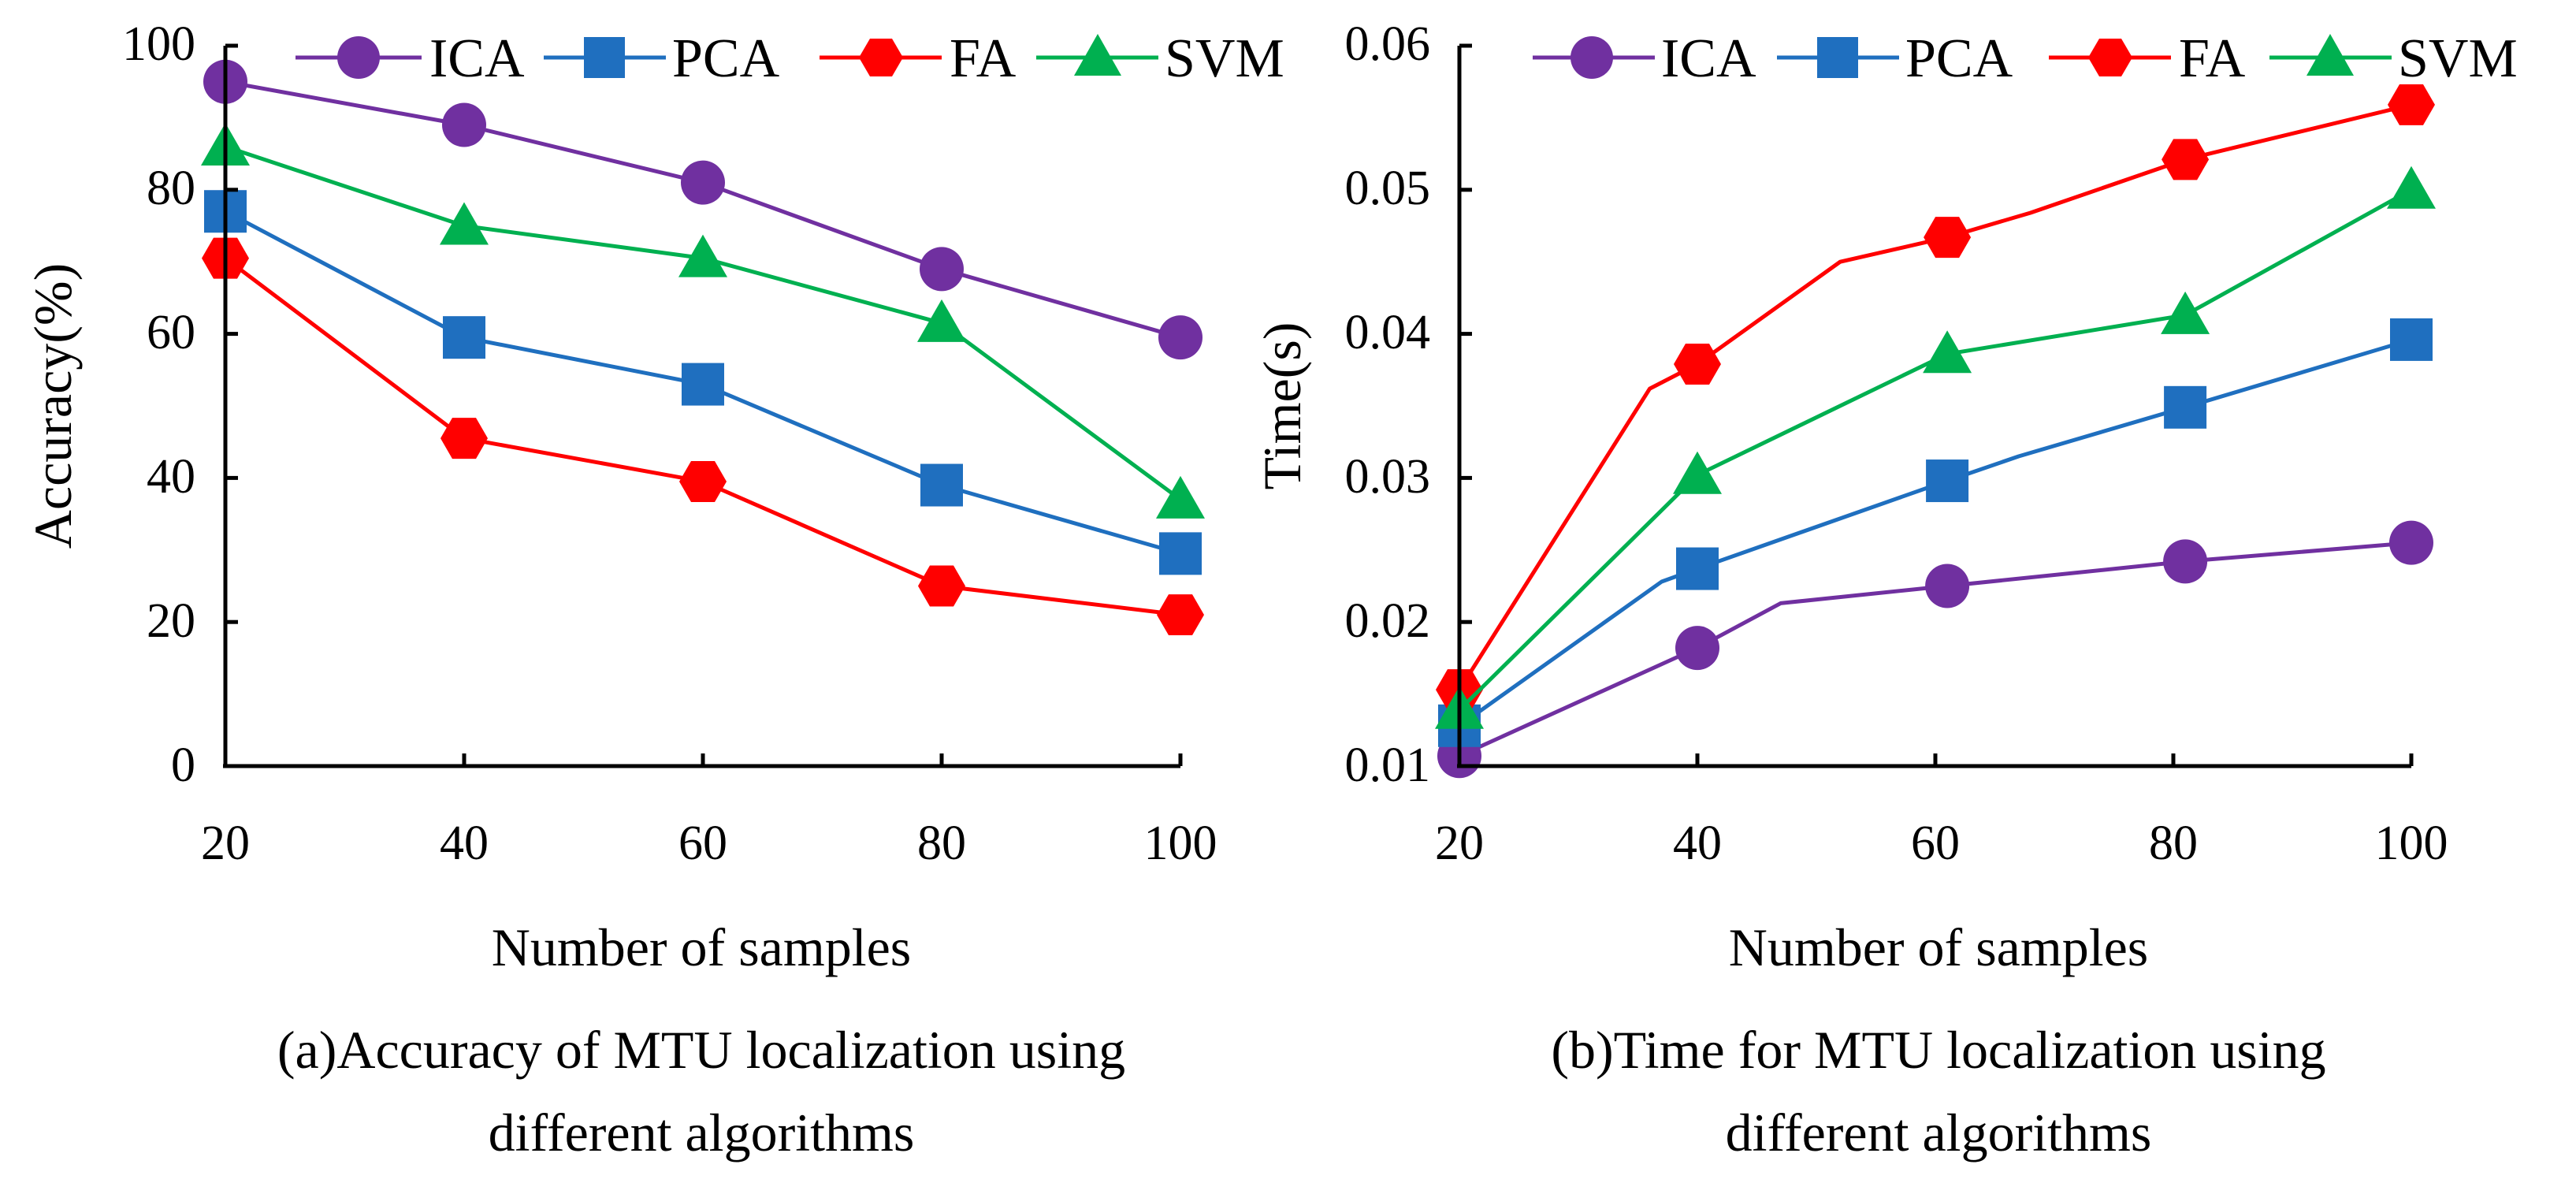 This screenshot has height=1183, width=2576. What do you see at coordinates (1935, 844) in the screenshot?
I see `x-tick-label: 60` at bounding box center [1935, 844].